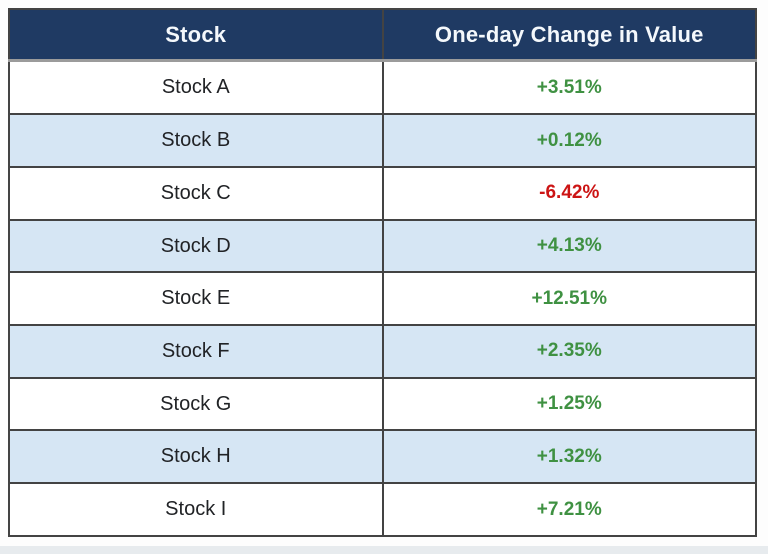 The image size is (768, 554). What do you see at coordinates (196, 87) in the screenshot?
I see `stock-name-cell: Stock A` at bounding box center [196, 87].